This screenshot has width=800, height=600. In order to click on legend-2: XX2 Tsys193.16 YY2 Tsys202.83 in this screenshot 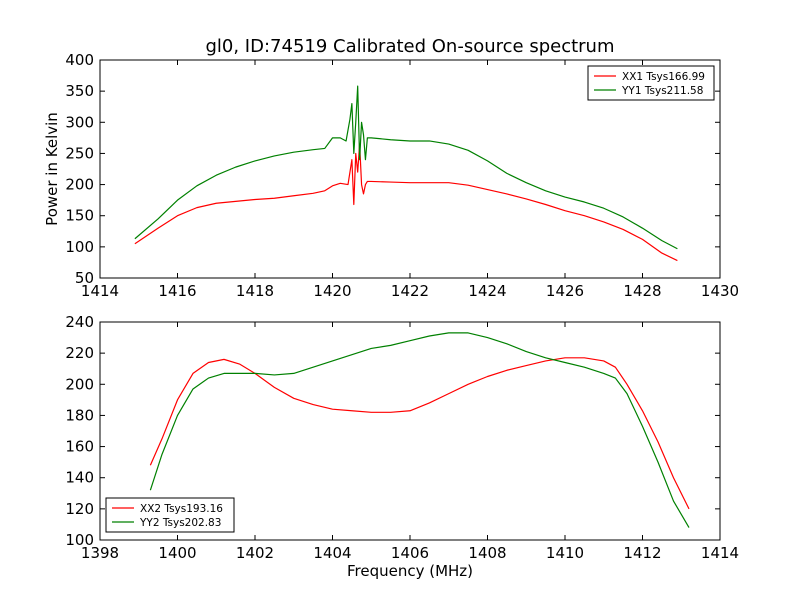, I will do `click(170, 515)`.